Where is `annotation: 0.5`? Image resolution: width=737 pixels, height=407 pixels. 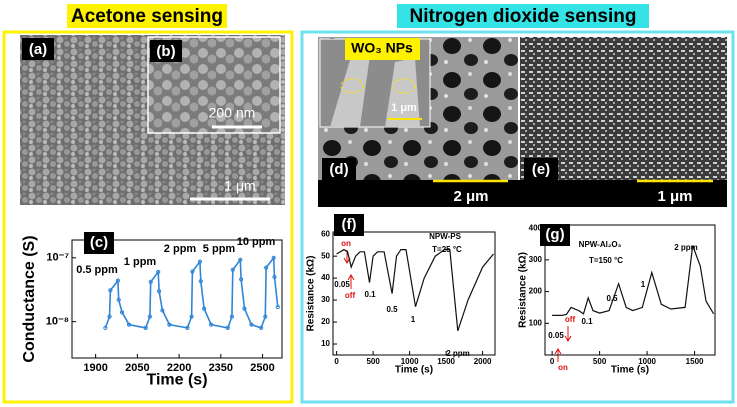 annotation: 0.5 is located at coordinates (612, 298).